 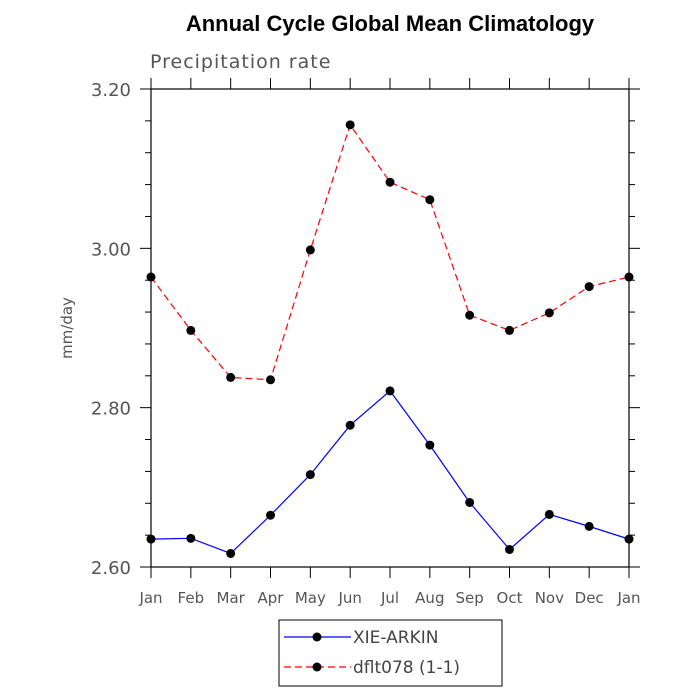 I want to click on x-tick-label: Oct, so click(x=510, y=598).